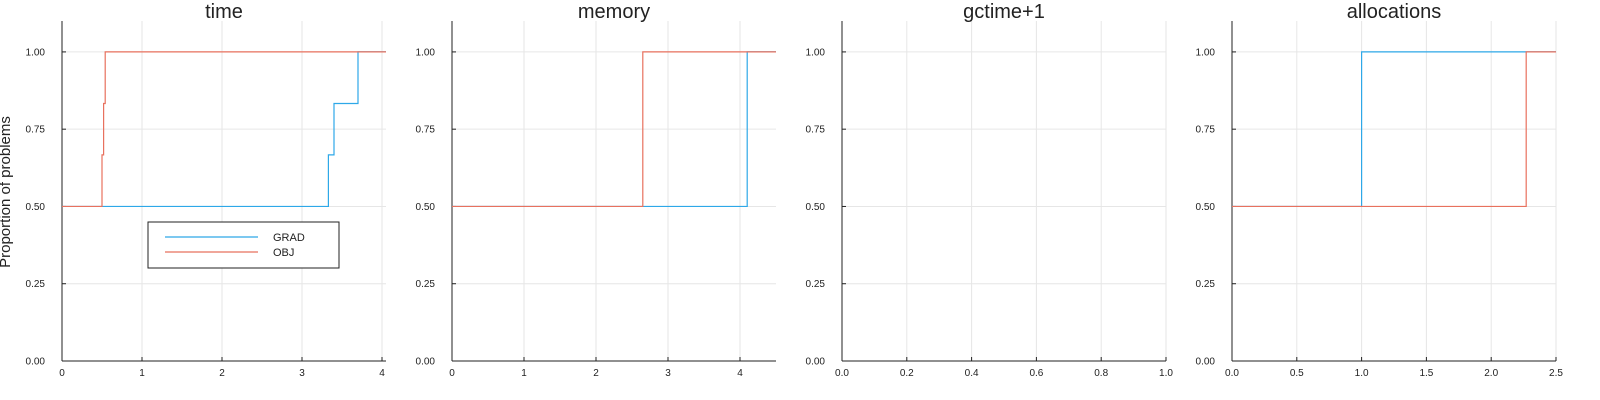 The height and width of the screenshot is (400, 1600). I want to click on x-tick-label: 0.4, so click(972, 373).